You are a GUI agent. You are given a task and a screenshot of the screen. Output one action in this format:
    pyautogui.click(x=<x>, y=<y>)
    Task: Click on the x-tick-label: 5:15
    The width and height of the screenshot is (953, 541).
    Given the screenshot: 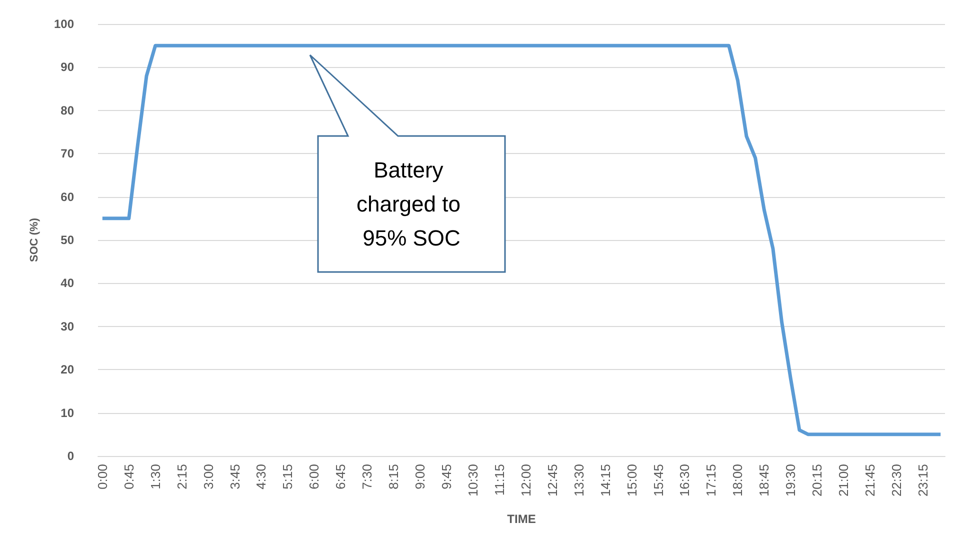 What is the action you would take?
    pyautogui.click(x=288, y=477)
    